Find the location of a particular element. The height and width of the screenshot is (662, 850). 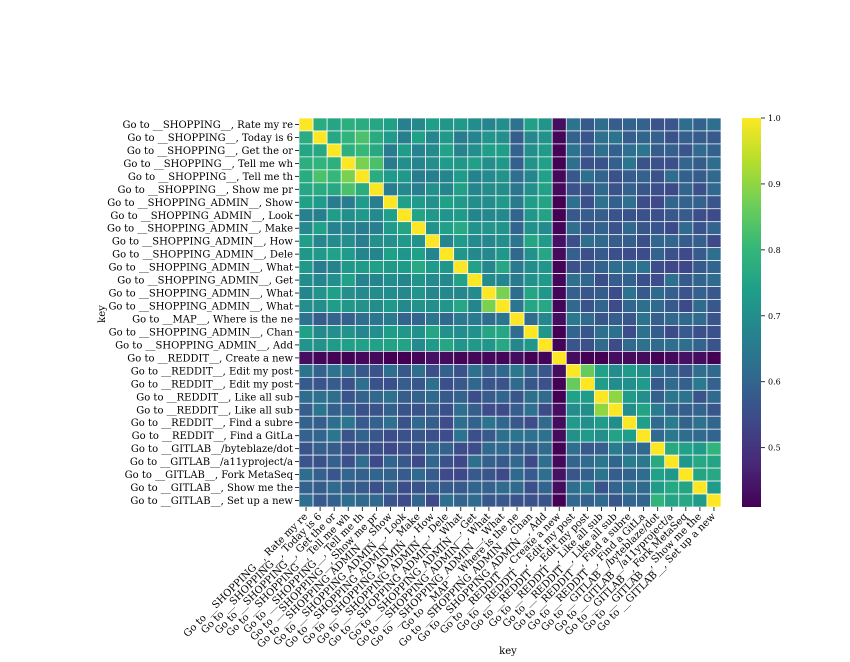

y-tick-label: Go to __SHOPPING__, Today is 6 is located at coordinates (210, 138).